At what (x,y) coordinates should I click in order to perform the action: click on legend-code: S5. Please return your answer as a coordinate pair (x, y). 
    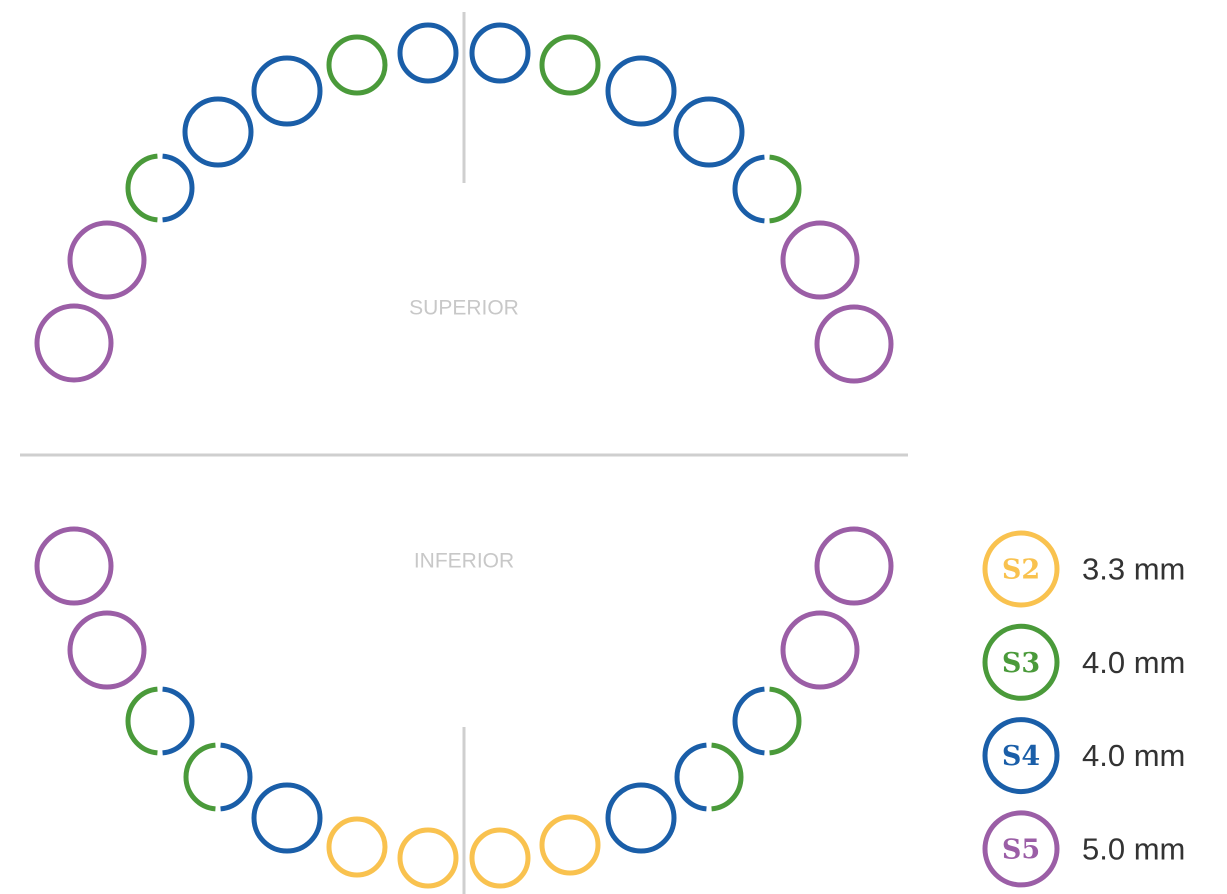
    Looking at the image, I should click on (1021, 849).